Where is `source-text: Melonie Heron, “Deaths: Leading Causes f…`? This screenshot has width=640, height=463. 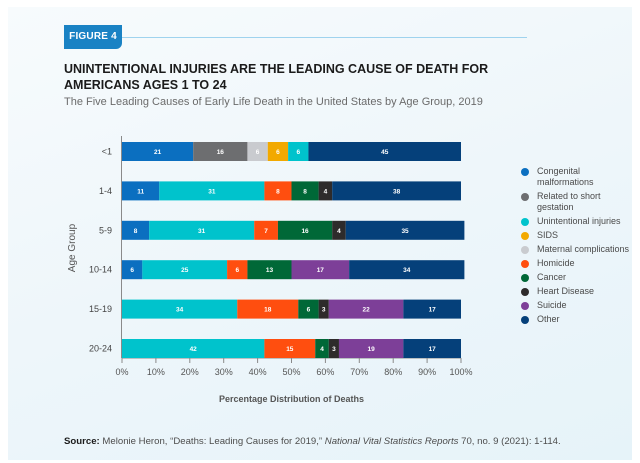 source-text: Melonie Heron, “Deaths: Leading Causes f… is located at coordinates (212, 441).